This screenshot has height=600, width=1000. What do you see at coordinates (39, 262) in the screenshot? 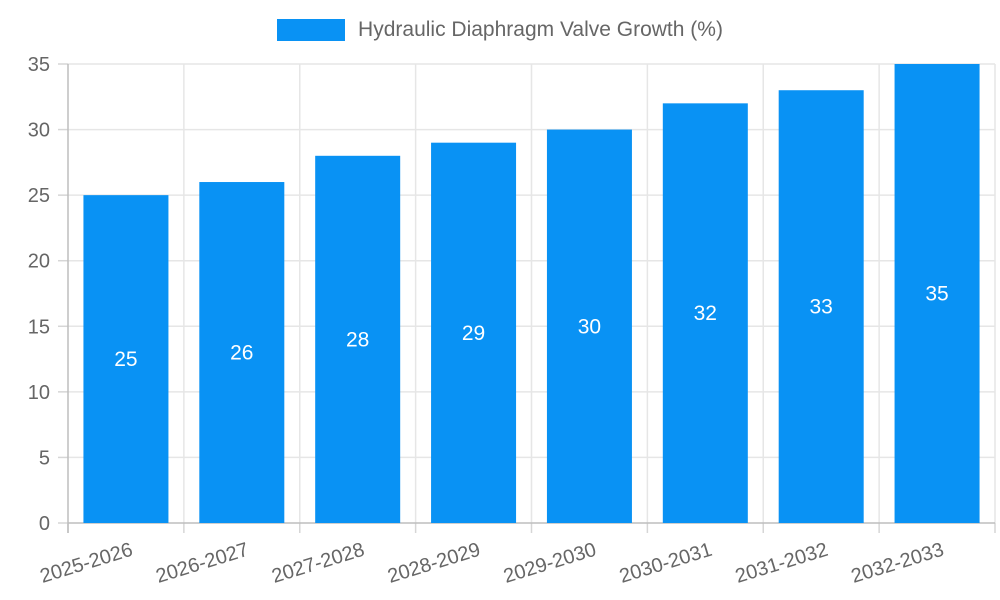
I see `y-axis-tick-label: 20` at bounding box center [39, 262].